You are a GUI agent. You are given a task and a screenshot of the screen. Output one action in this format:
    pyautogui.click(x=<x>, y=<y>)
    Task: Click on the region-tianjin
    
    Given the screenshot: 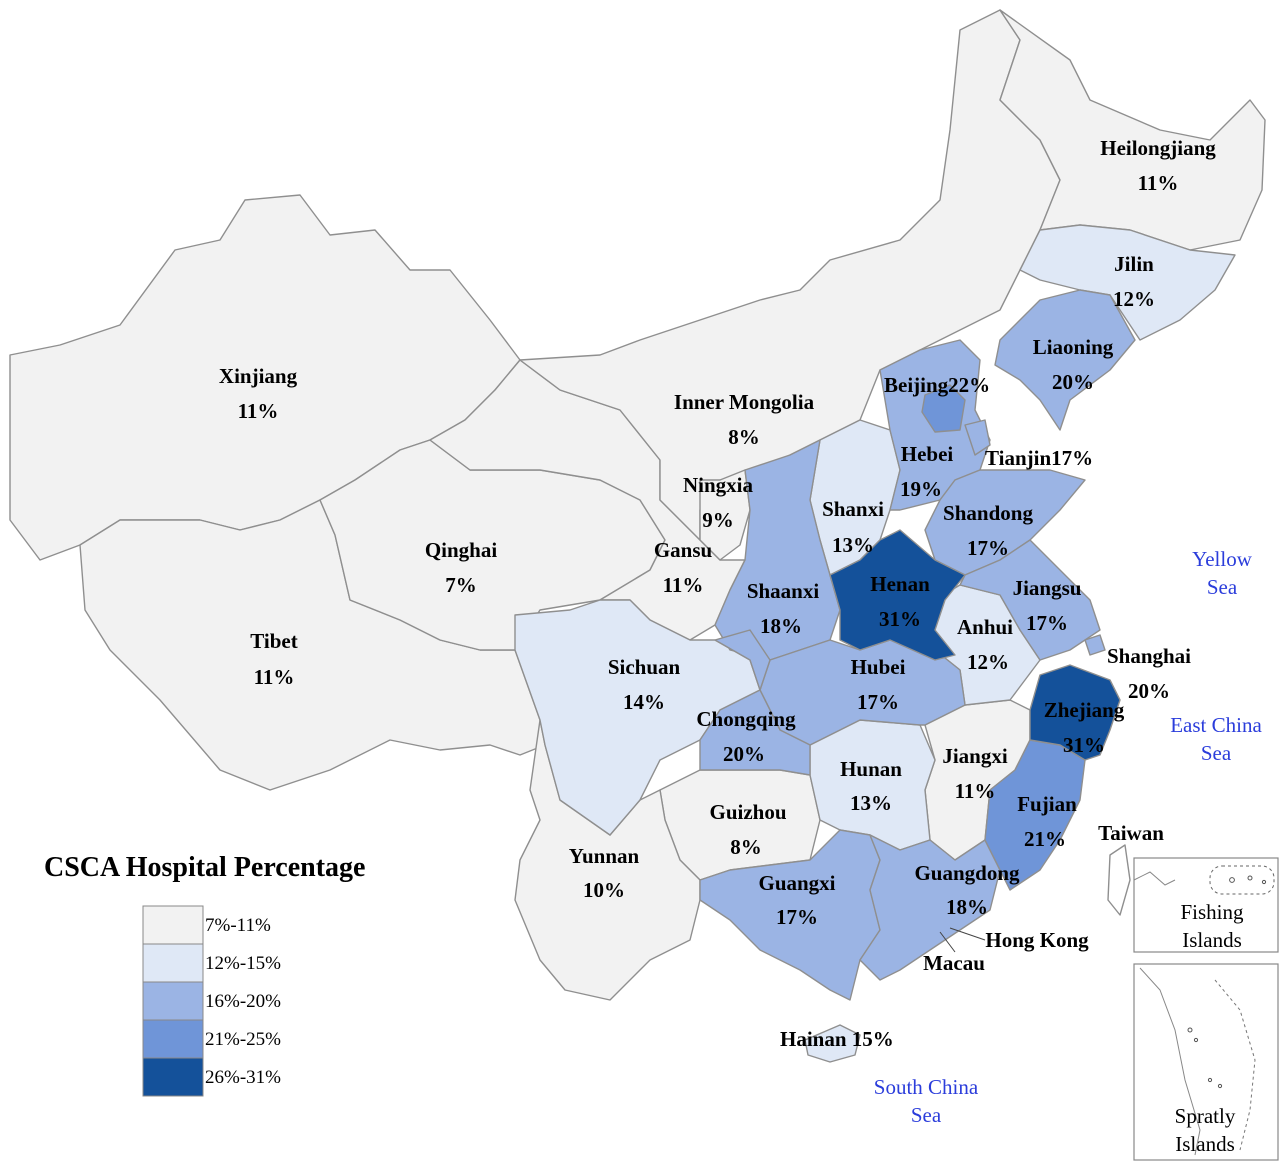 What is the action you would take?
    pyautogui.click(x=977, y=437)
    